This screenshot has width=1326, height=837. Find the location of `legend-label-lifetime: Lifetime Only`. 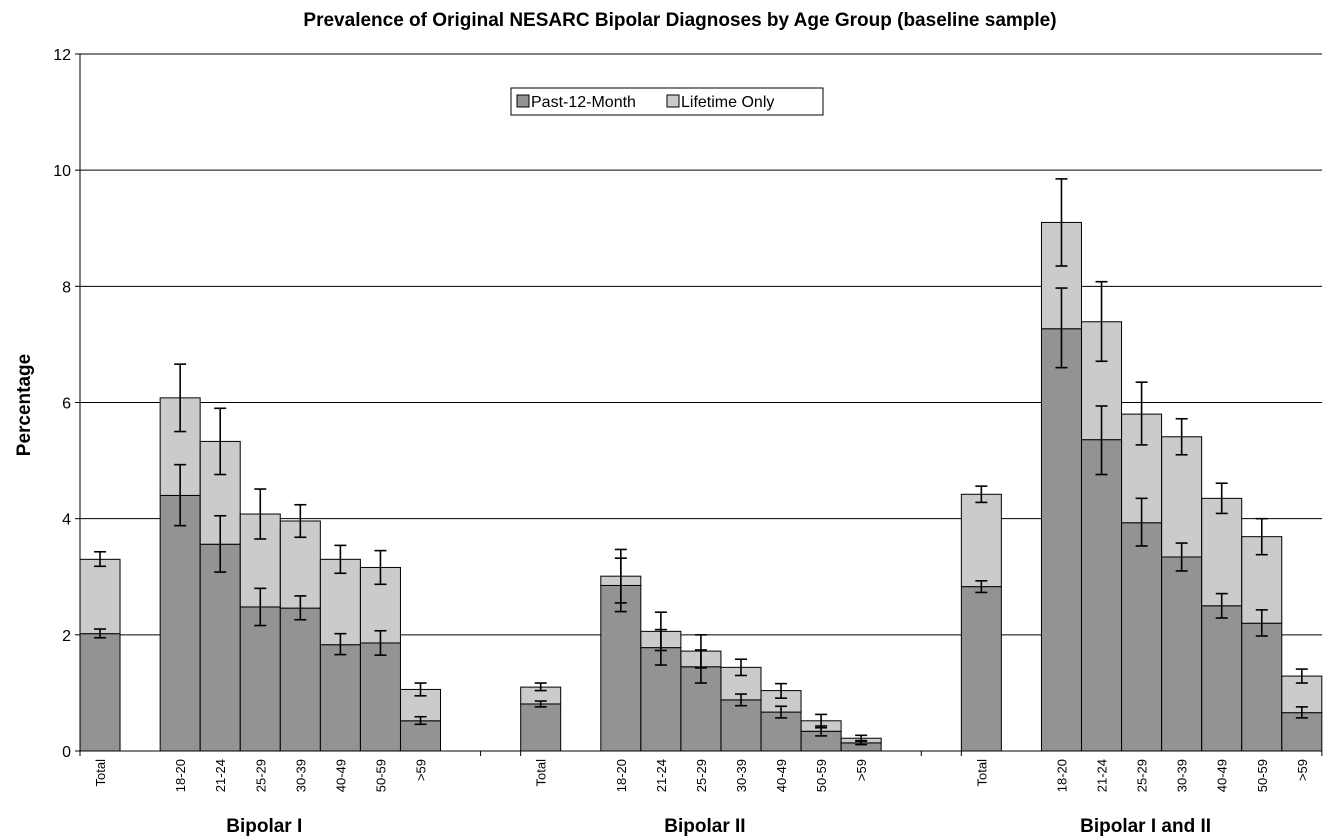

legend-label-lifetime: Lifetime Only is located at coordinates (727, 102).